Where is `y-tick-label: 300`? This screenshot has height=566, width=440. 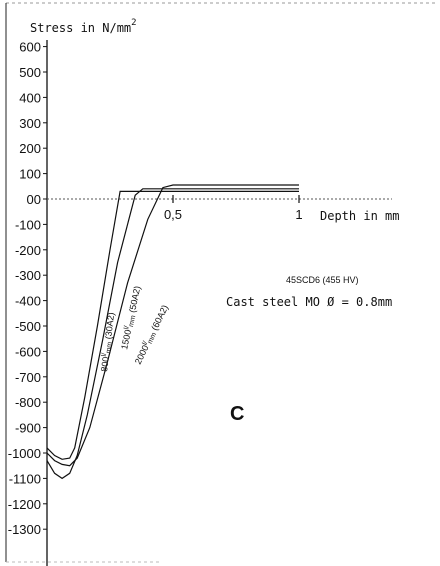 y-tick-label: 300 is located at coordinates (30, 123).